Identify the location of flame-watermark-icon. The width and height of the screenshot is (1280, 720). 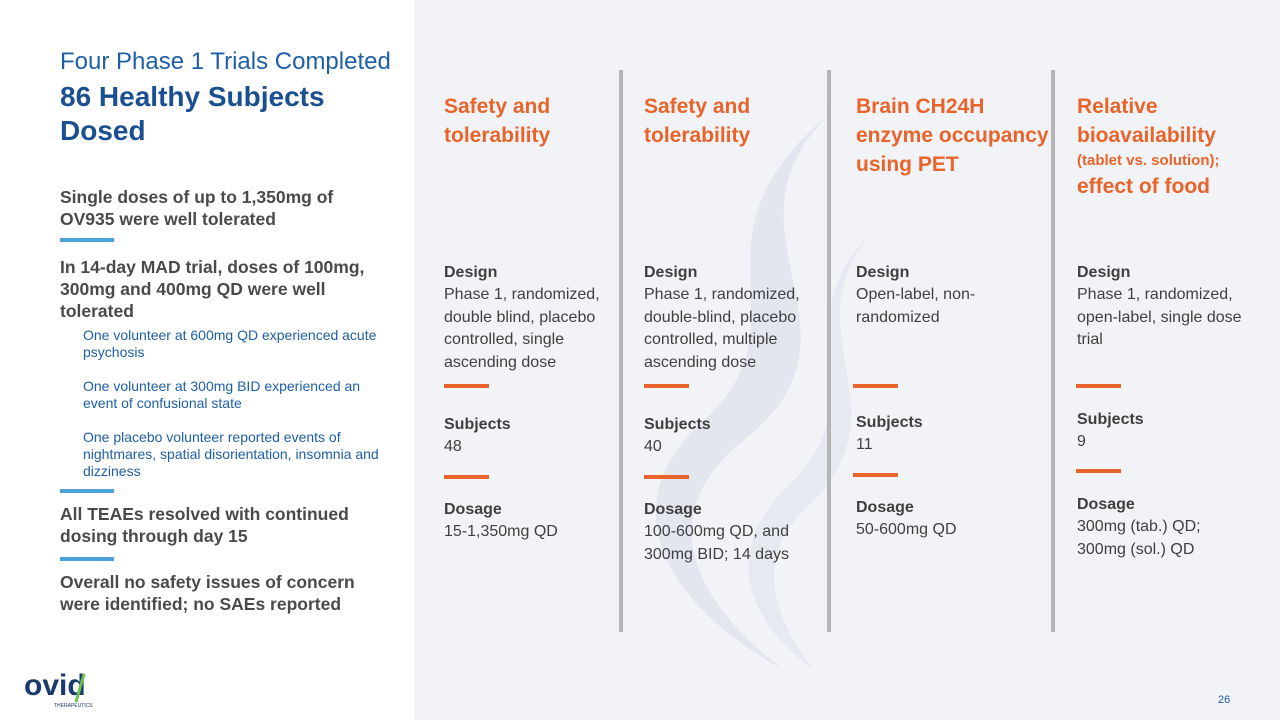
(764, 390).